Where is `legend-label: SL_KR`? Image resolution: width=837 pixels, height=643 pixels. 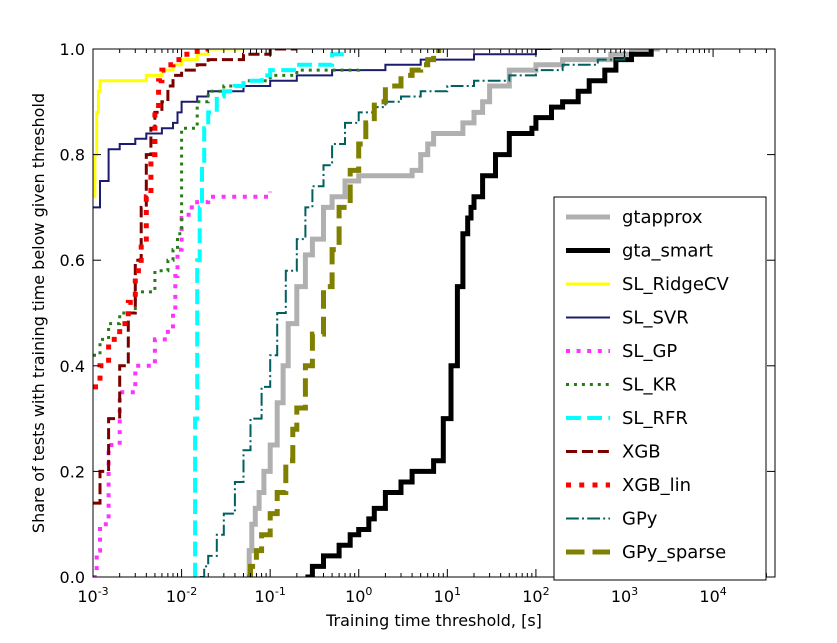
legend-label: SL_KR is located at coordinates (649, 385).